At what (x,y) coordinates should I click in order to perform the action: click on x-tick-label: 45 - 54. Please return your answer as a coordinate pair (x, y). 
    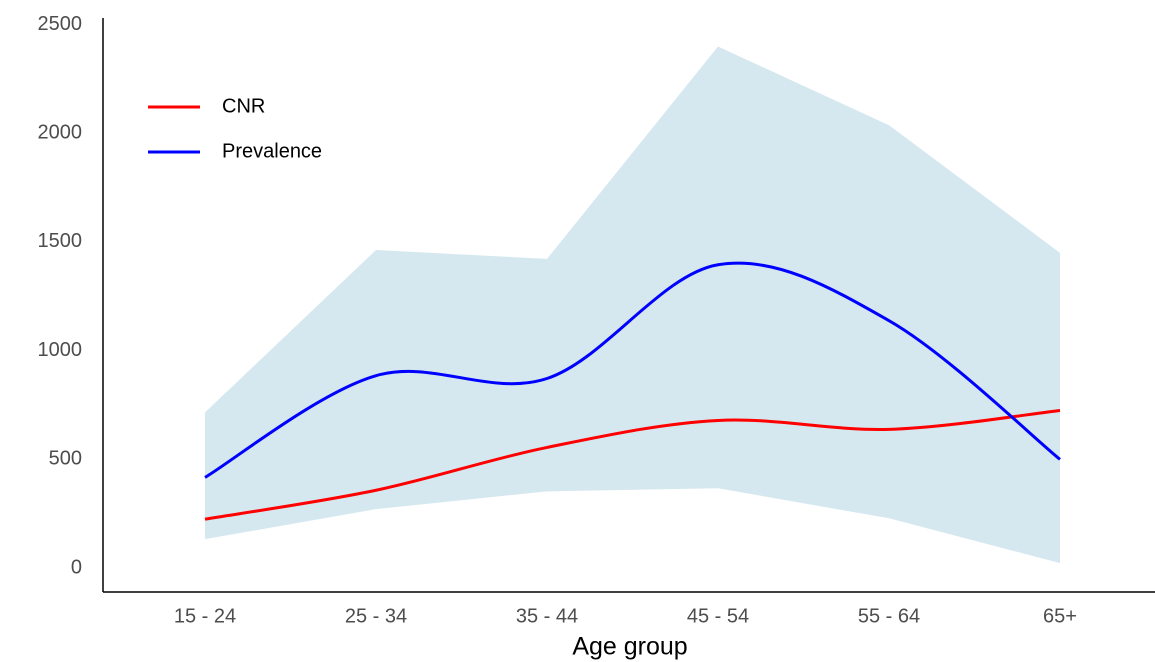
    Looking at the image, I should click on (718, 616).